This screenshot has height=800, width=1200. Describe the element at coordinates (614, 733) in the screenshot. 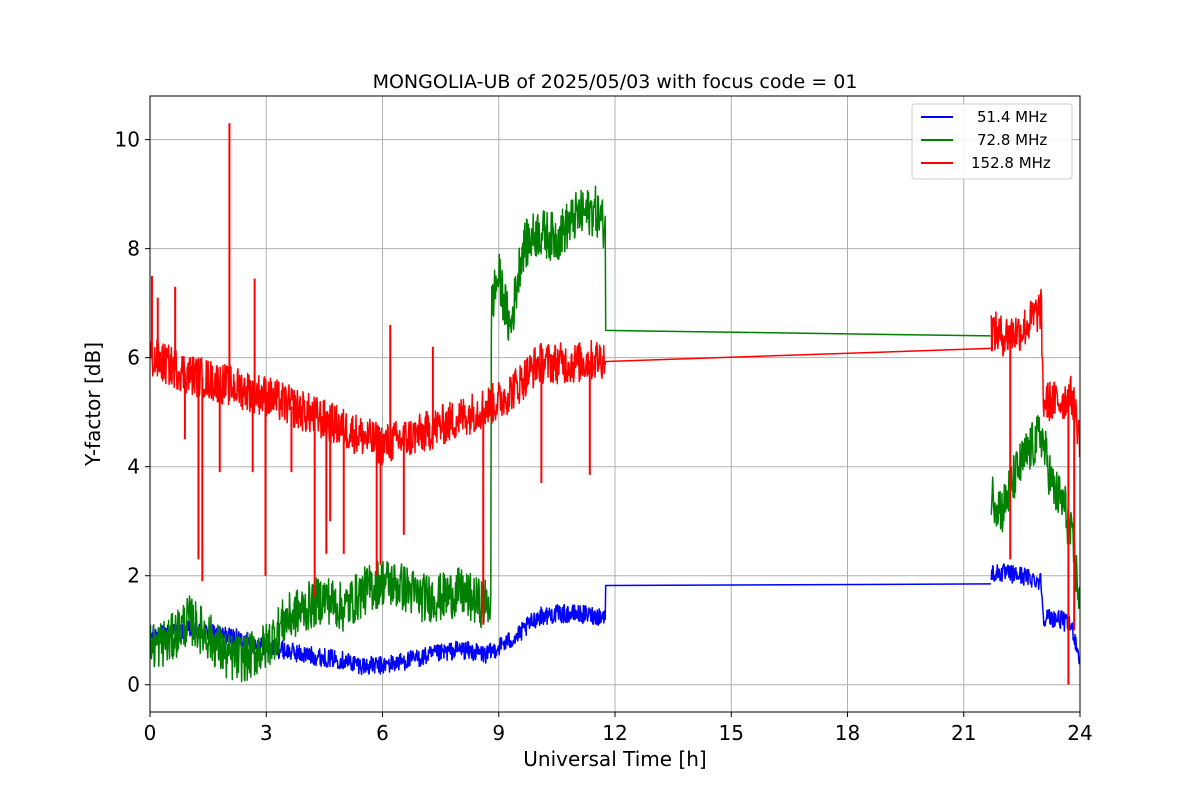

I see `x-tick-label: 12` at that location.